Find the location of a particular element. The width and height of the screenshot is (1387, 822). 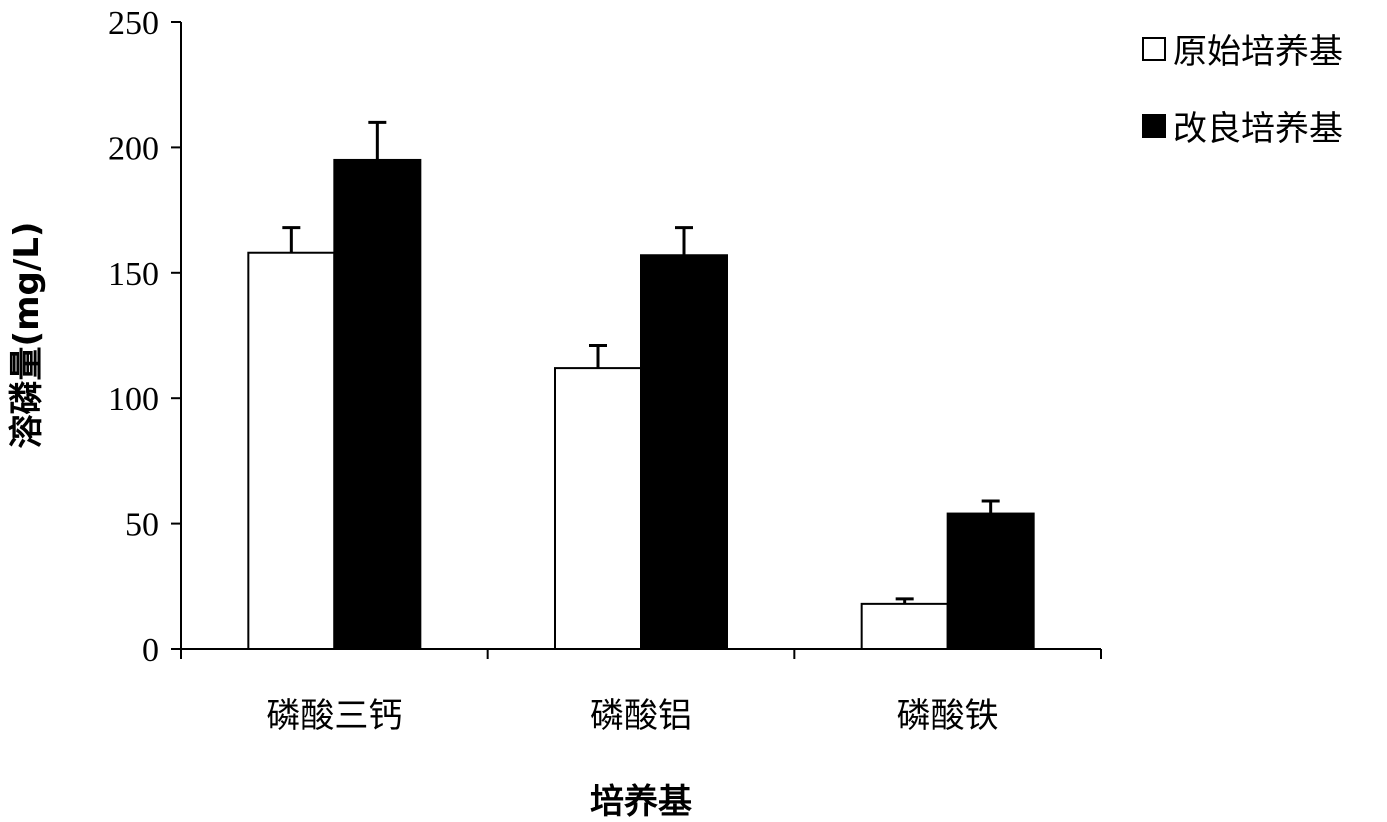

category-label: 磷酸铁 is located at coordinates (948, 716).